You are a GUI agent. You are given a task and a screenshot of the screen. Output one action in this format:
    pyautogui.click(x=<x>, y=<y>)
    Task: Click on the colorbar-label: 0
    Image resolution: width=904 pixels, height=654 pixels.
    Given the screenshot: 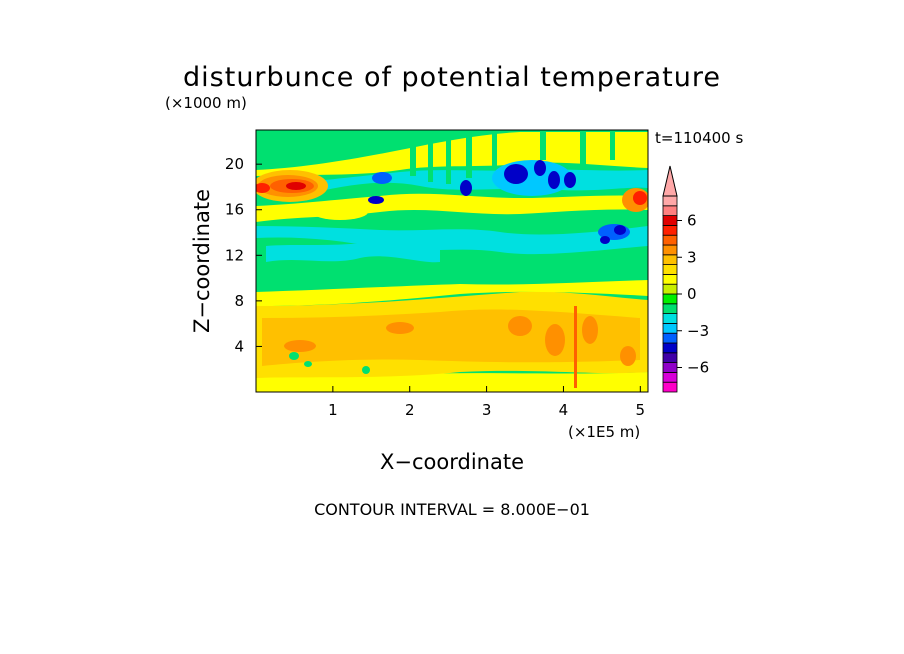 What is the action you would take?
    pyautogui.click(x=692, y=294)
    